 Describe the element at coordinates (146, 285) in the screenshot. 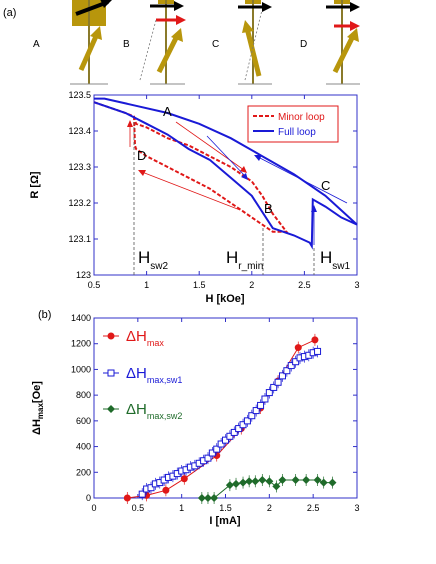

I see `tick-label-x: 1` at that location.